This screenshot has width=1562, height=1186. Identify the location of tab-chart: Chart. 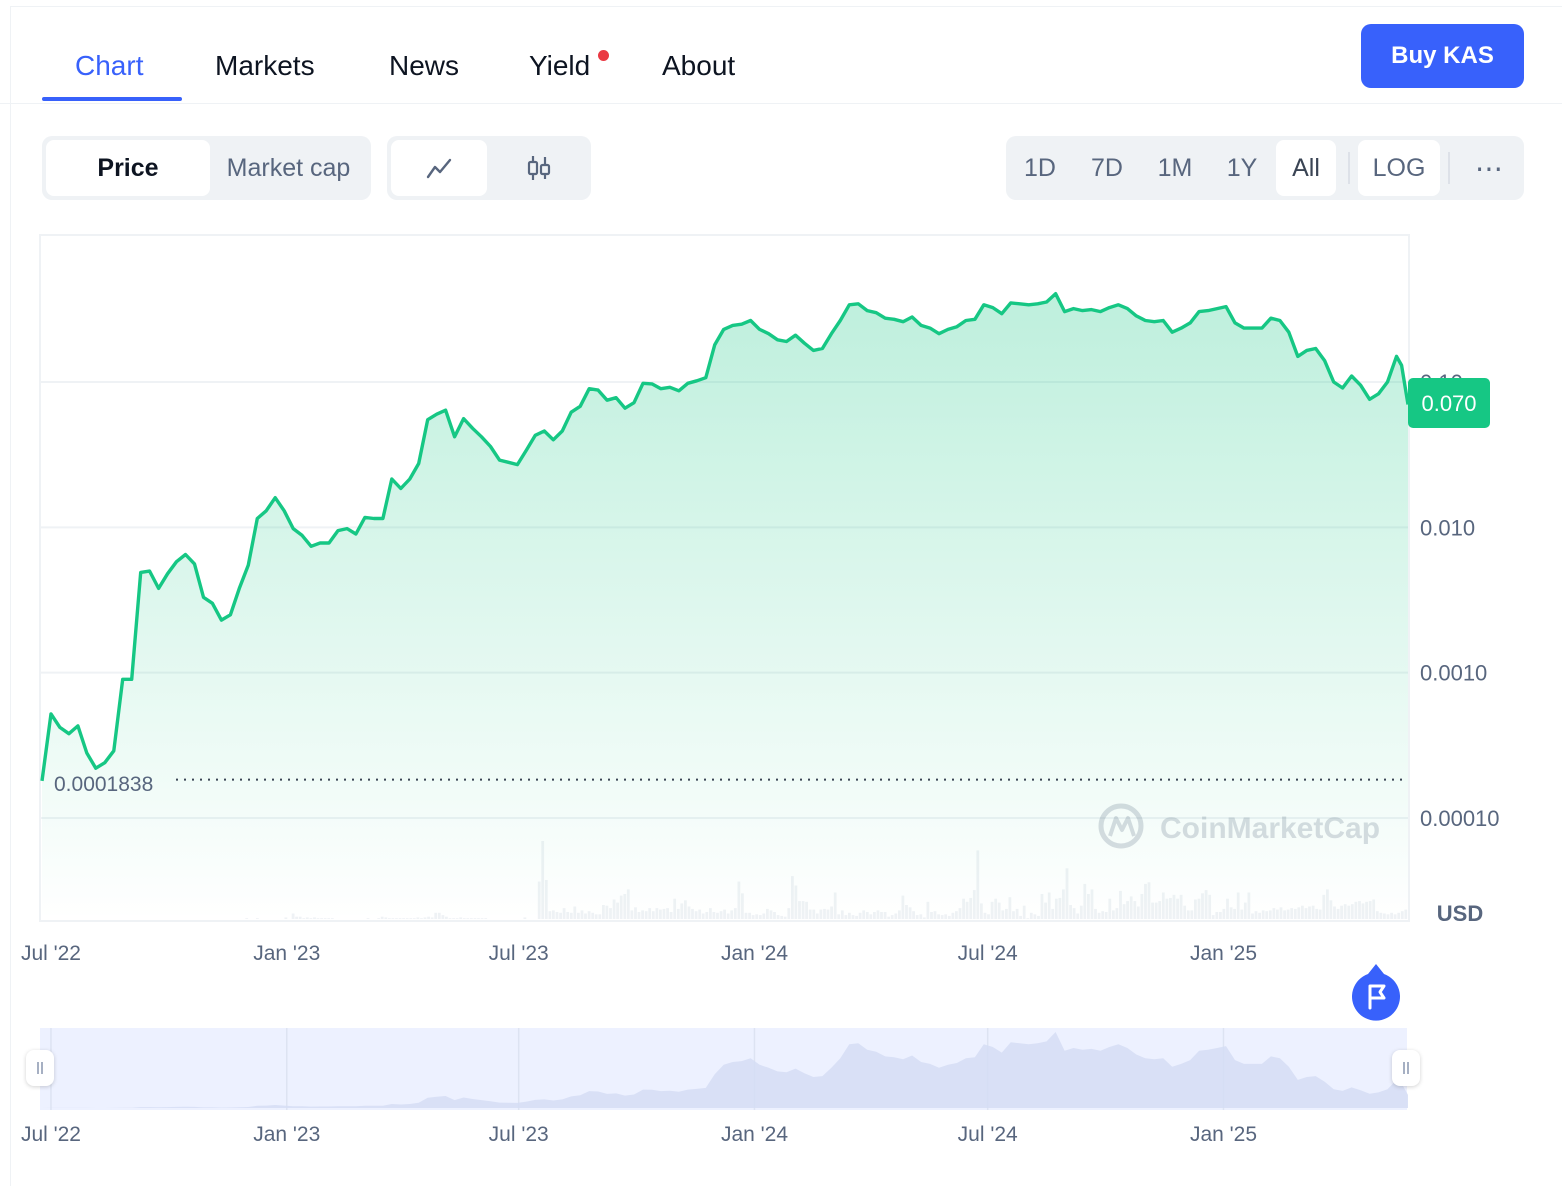
(109, 65).